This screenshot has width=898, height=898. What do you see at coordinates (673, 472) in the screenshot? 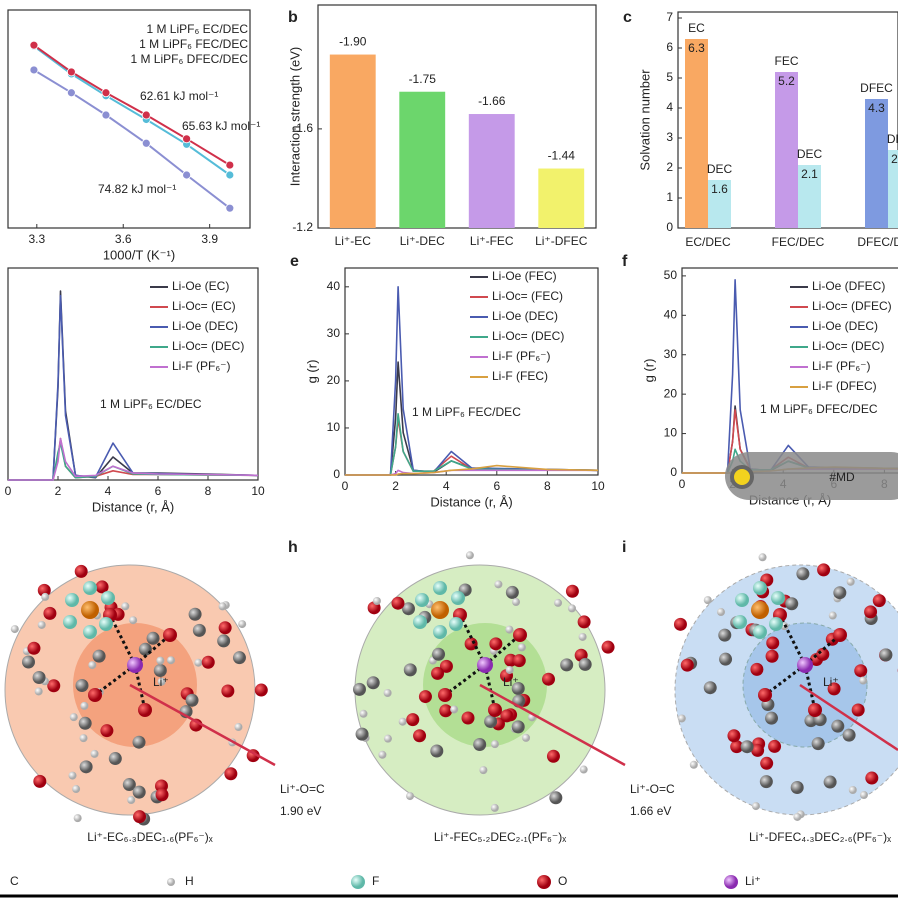
I see `y-tick-label: 0` at bounding box center [673, 472].